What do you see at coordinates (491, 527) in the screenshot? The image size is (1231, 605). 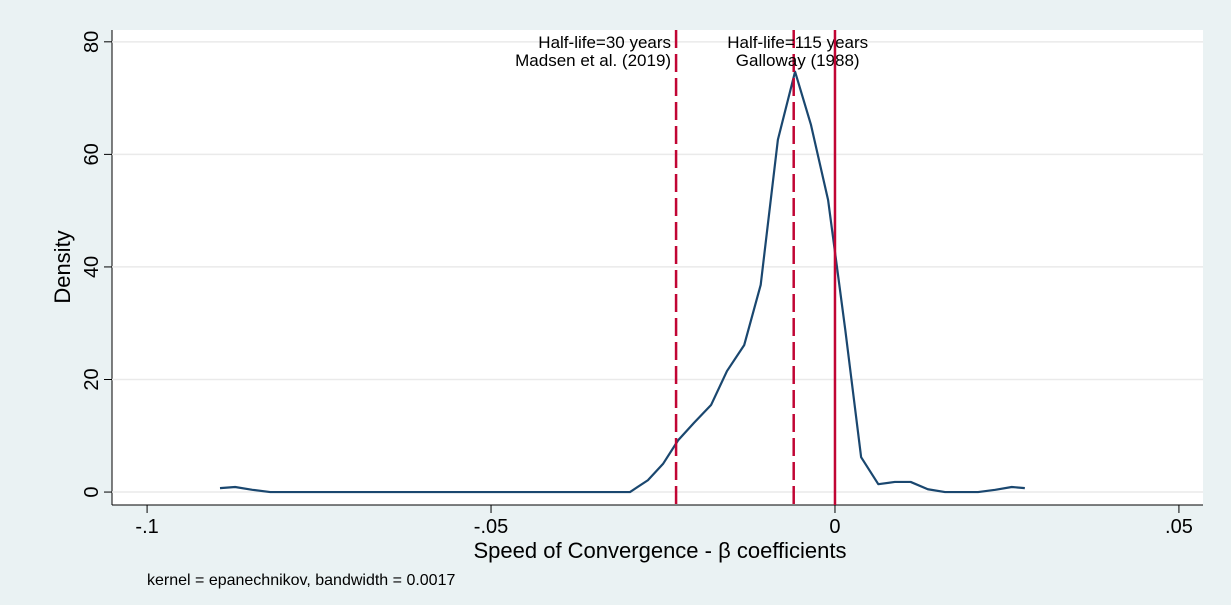 I see `x-tick-label: -.05` at bounding box center [491, 527].